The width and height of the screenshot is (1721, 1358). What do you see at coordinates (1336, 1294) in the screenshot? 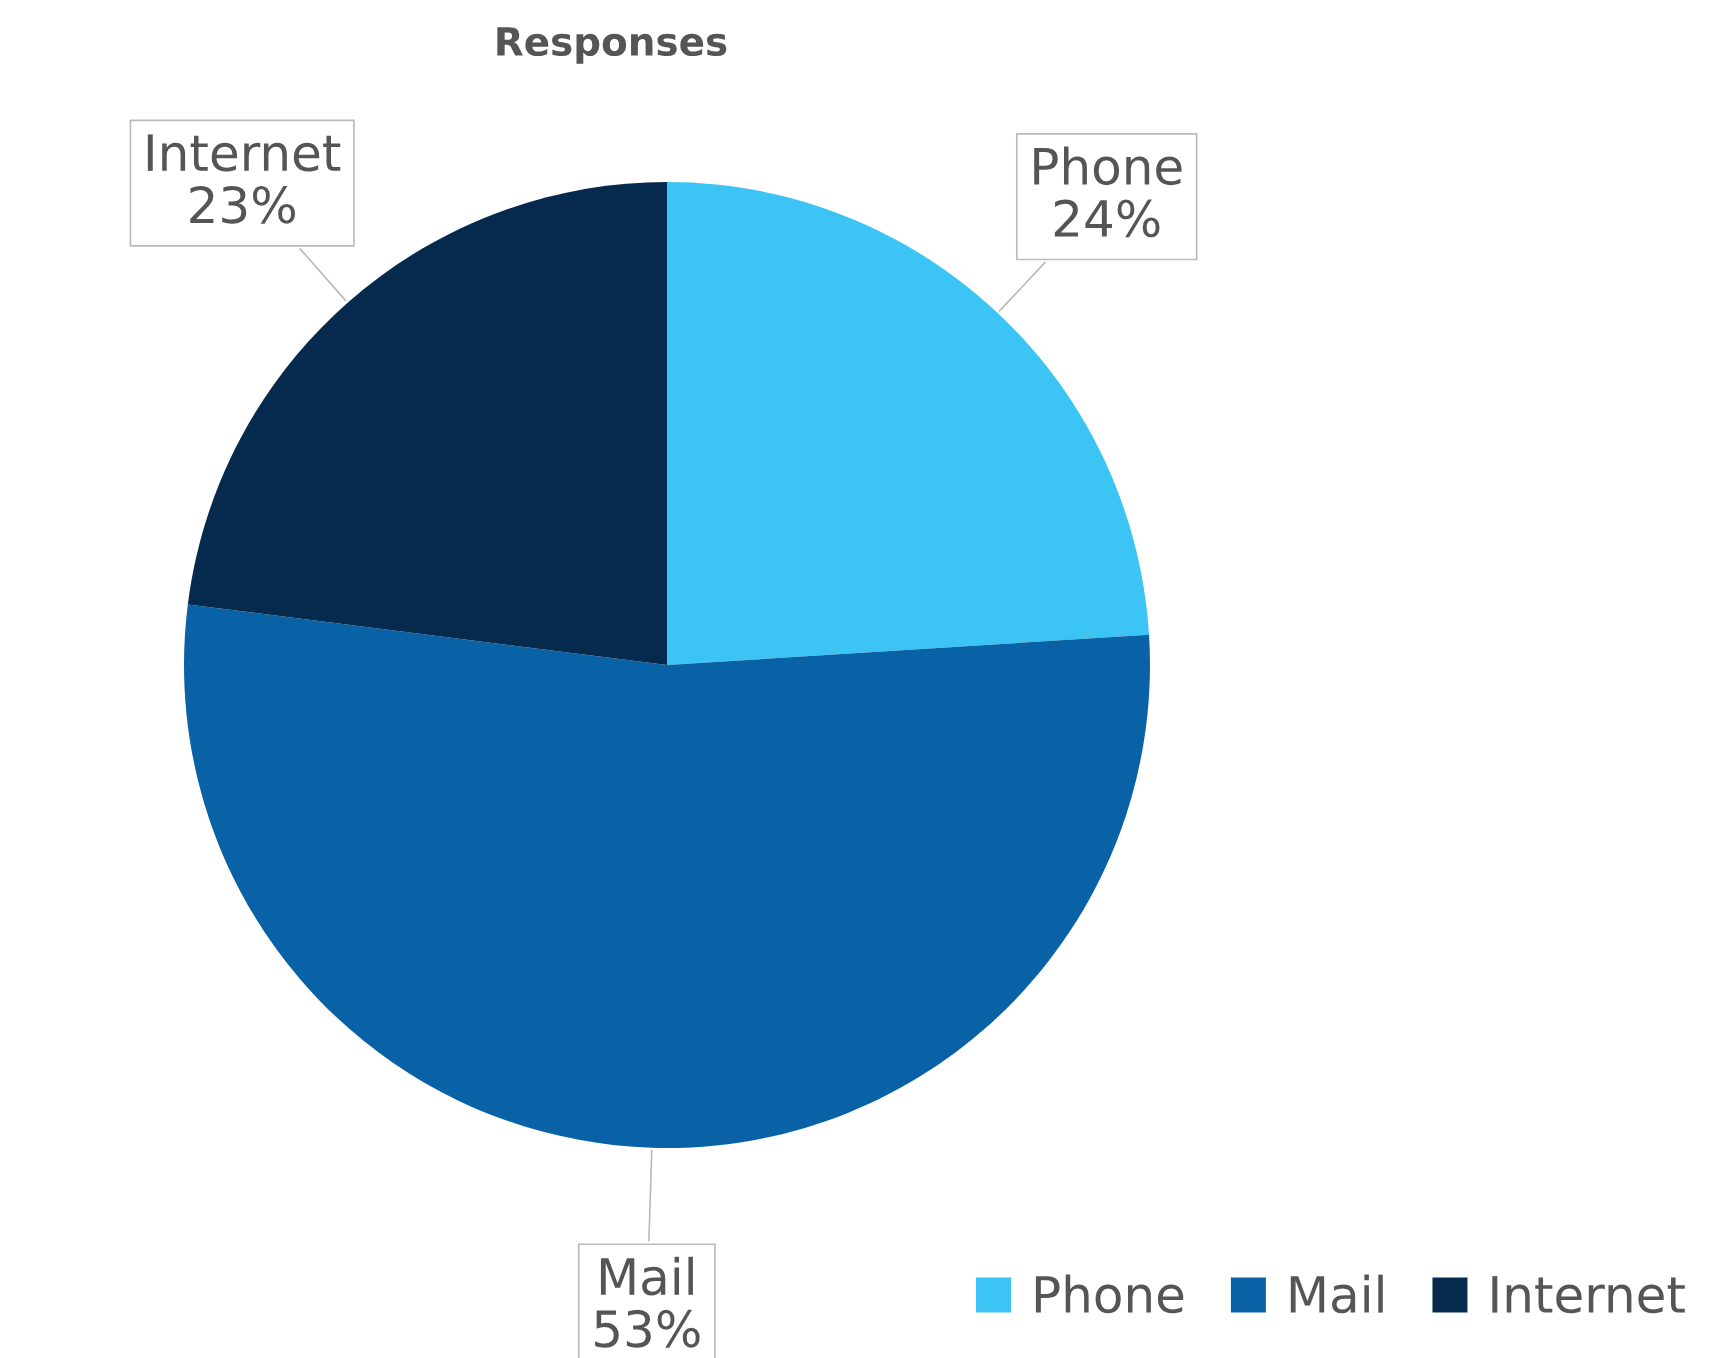
I see `legend-label: Mail` at bounding box center [1336, 1294].